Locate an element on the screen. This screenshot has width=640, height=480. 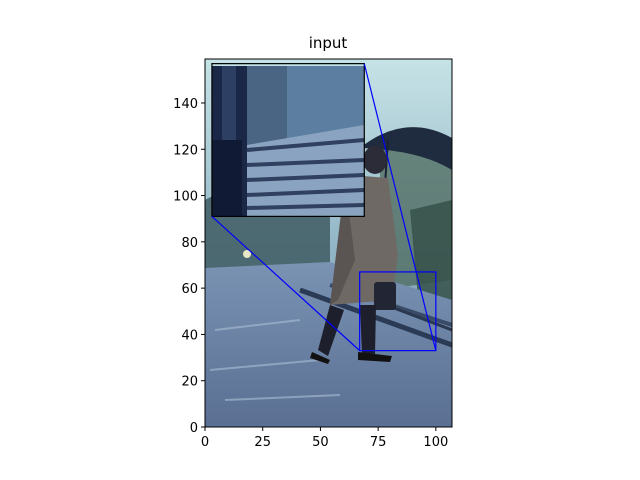
y-tick-label: 120 is located at coordinates (185, 150).